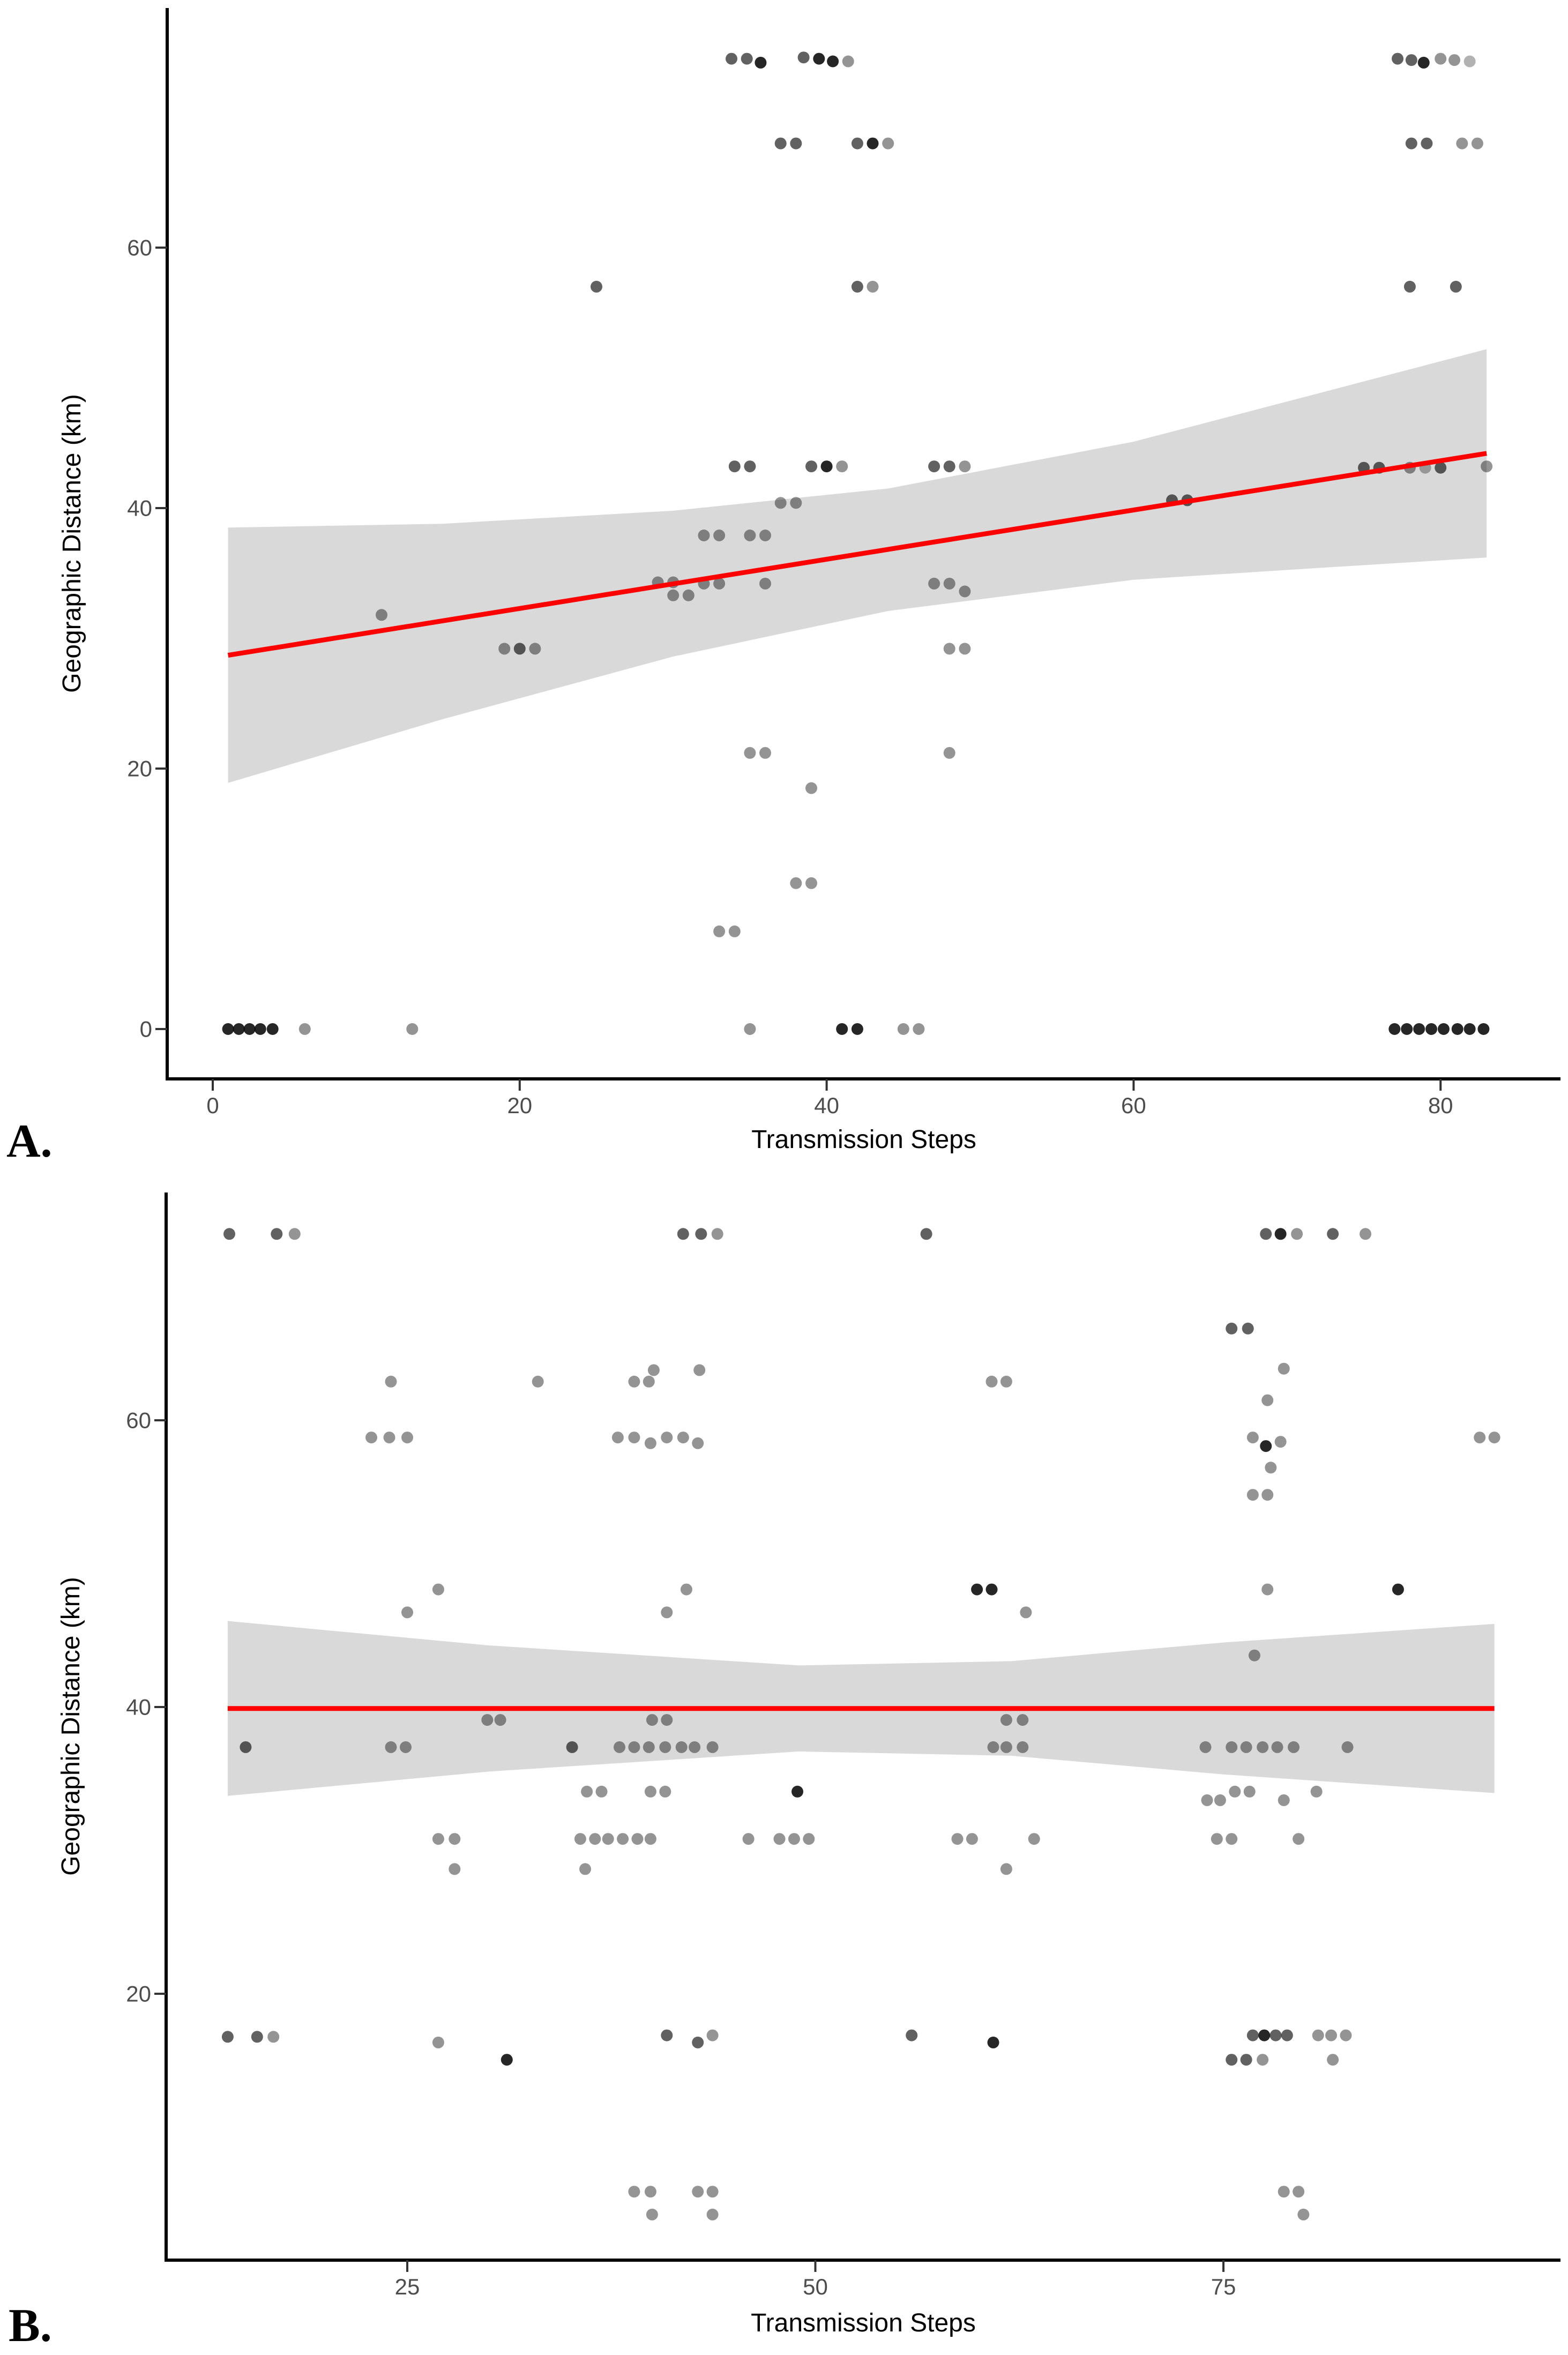  What do you see at coordinates (815, 2286) in the screenshot?
I see `x-tick-label: 50` at bounding box center [815, 2286].